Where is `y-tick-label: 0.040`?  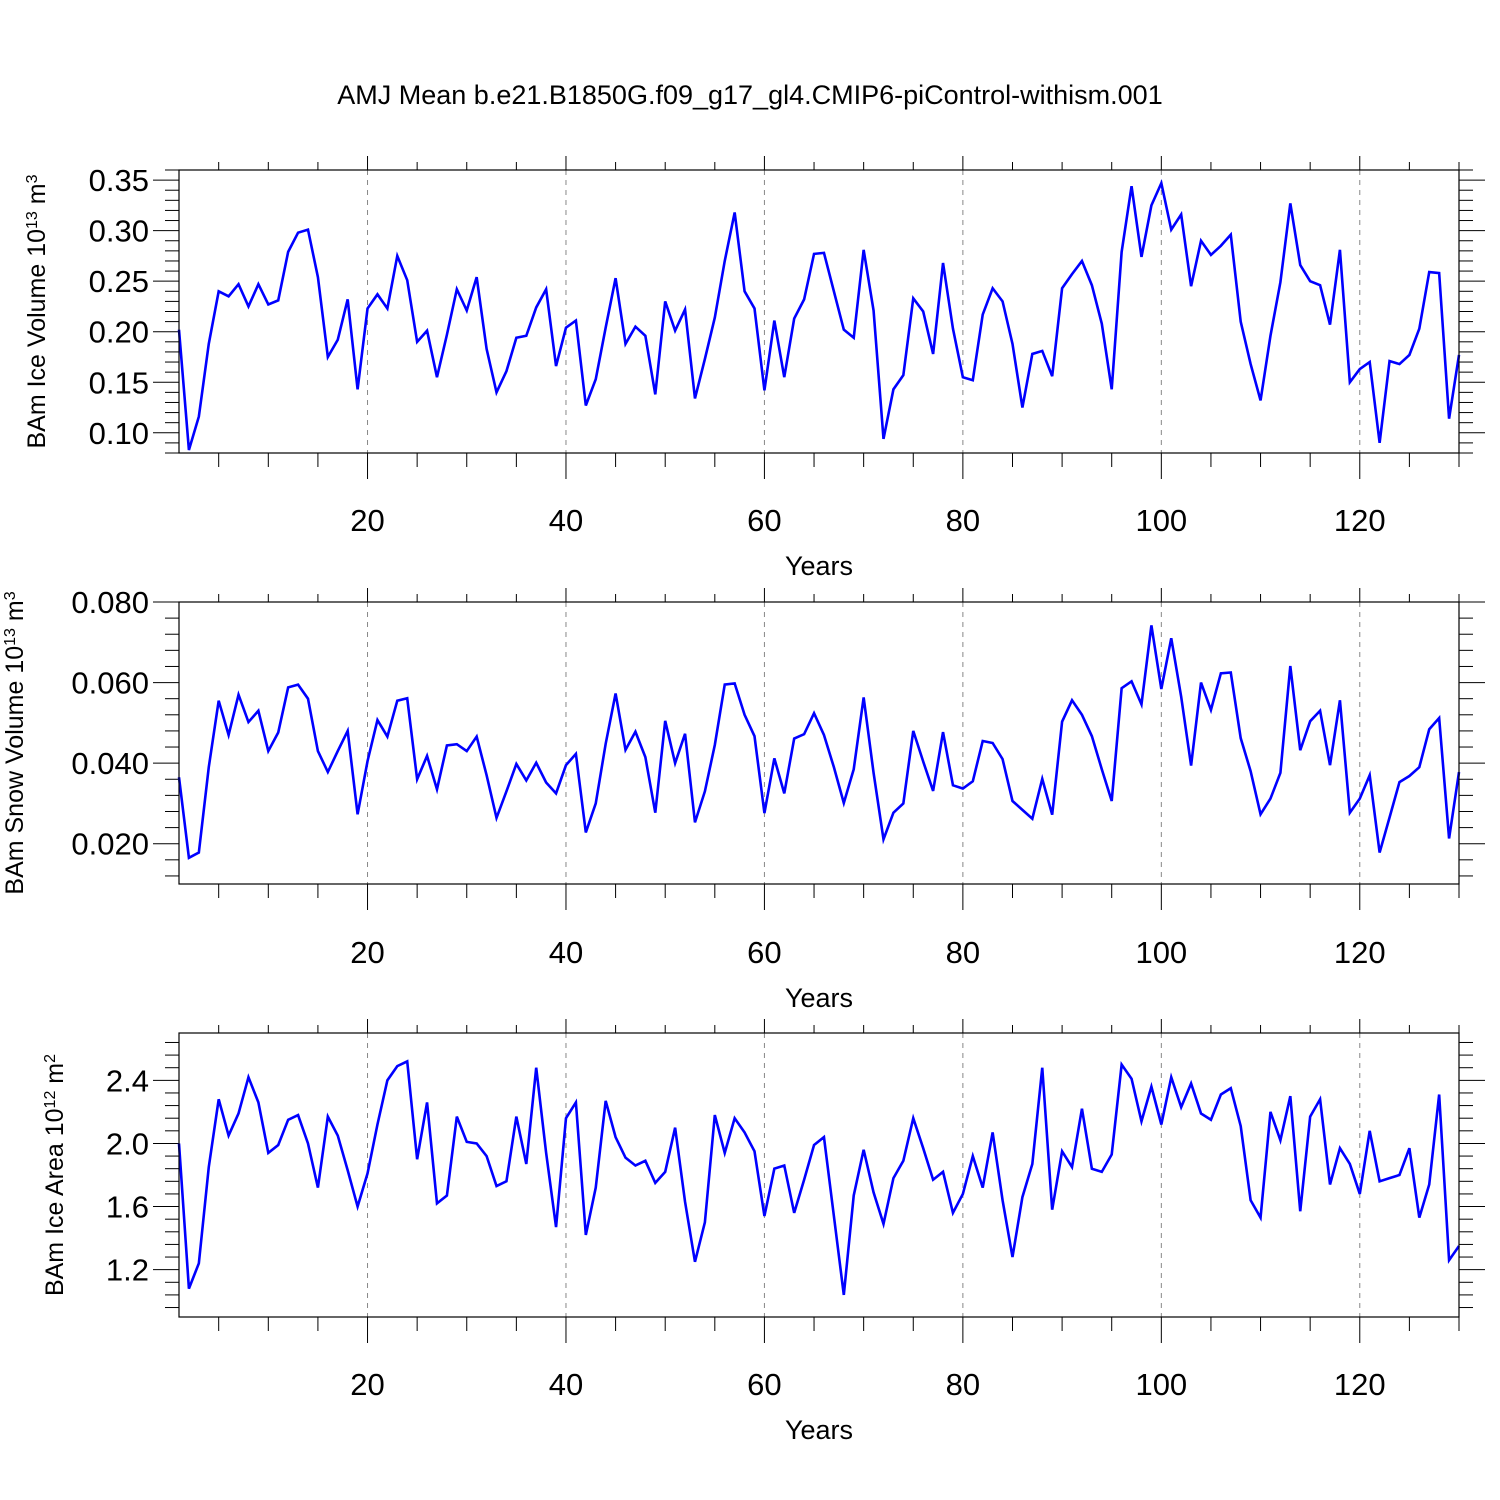 y-tick-label: 0.040 is located at coordinates (110, 763).